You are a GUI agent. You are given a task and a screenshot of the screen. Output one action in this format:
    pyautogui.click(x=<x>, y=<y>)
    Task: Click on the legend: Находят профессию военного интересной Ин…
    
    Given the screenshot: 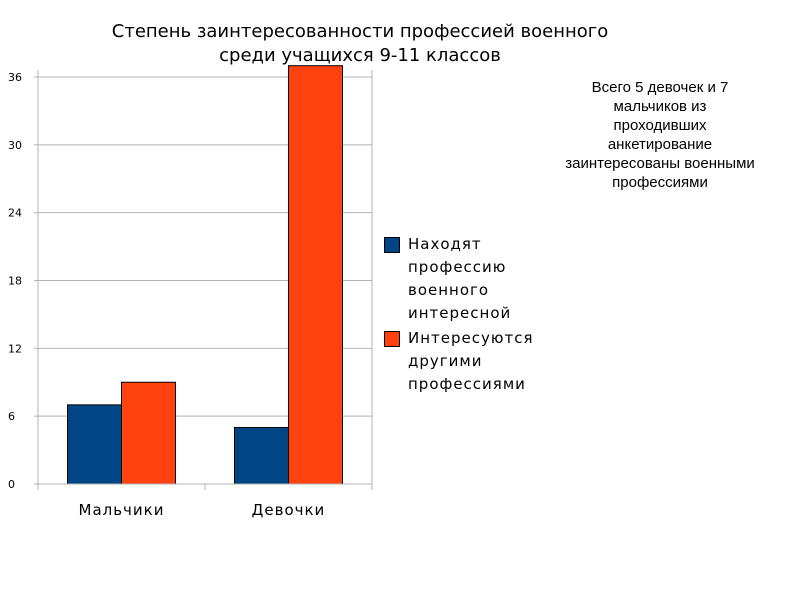 What is the action you would take?
    pyautogui.click(x=469, y=315)
    